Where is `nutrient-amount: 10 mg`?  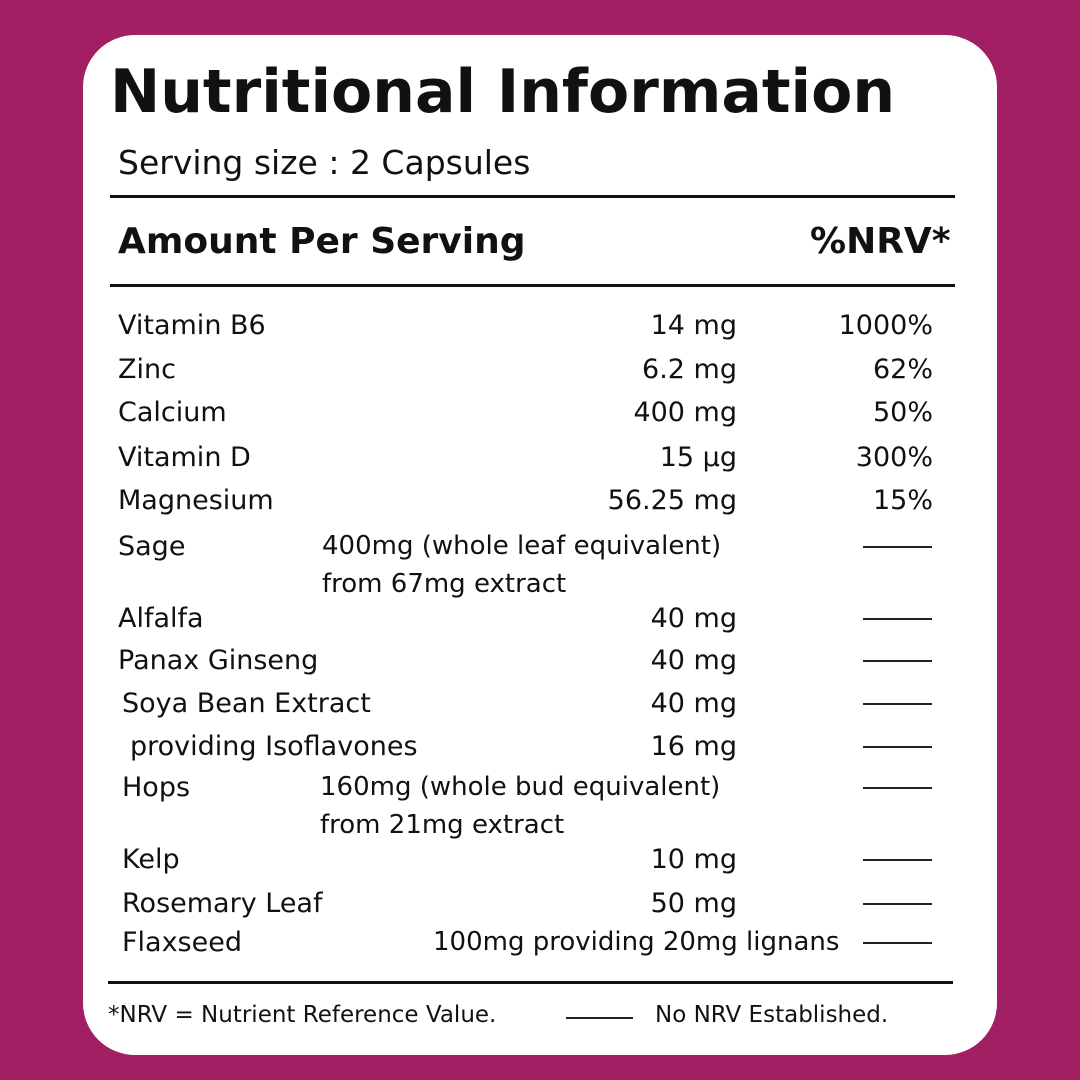
nutrient-amount: 10 mg is located at coordinates (693, 859).